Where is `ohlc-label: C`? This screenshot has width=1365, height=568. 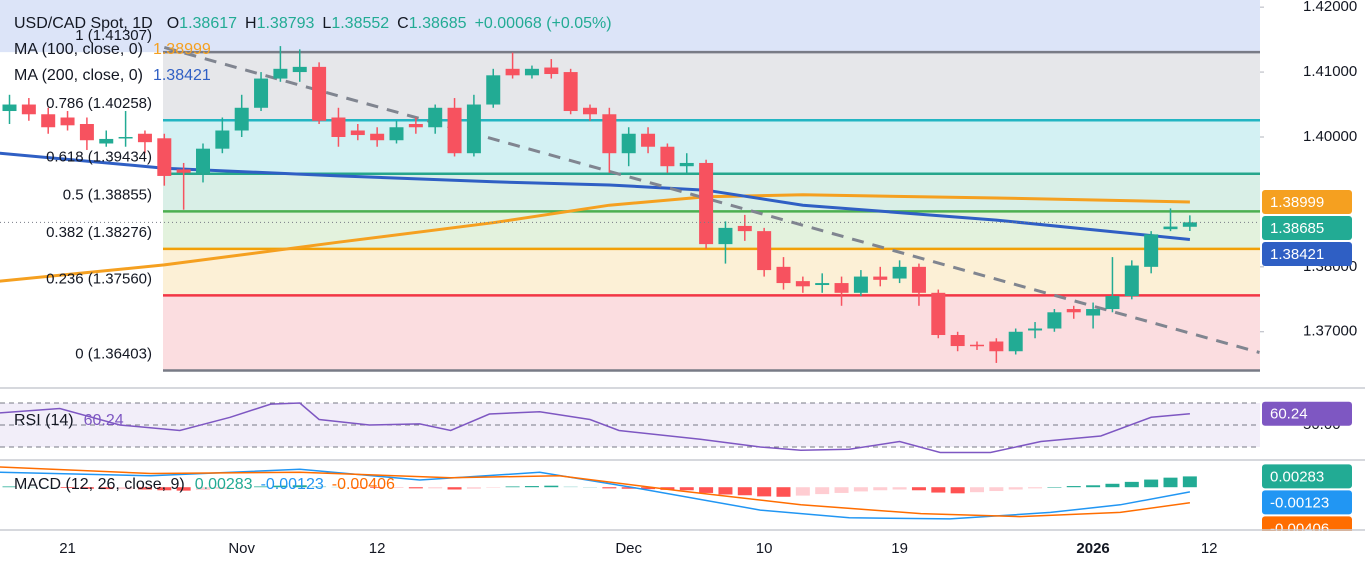
ohlc-label: C is located at coordinates (403, 23).